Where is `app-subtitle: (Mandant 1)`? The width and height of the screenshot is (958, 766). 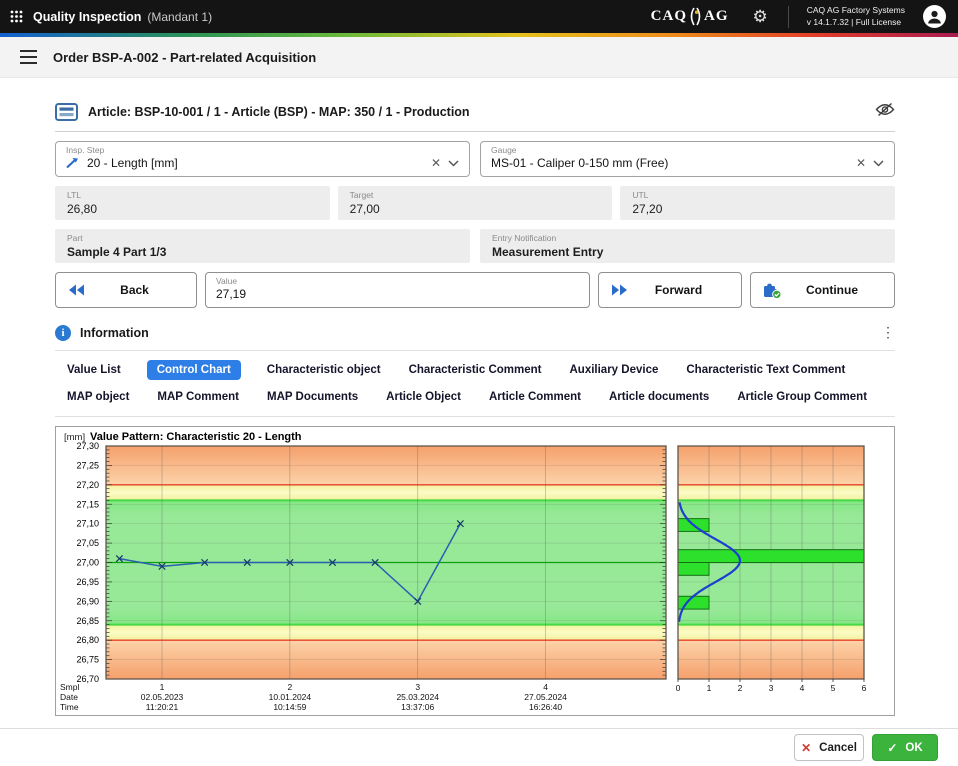
app-subtitle: (Mandant 1) is located at coordinates (180, 16).